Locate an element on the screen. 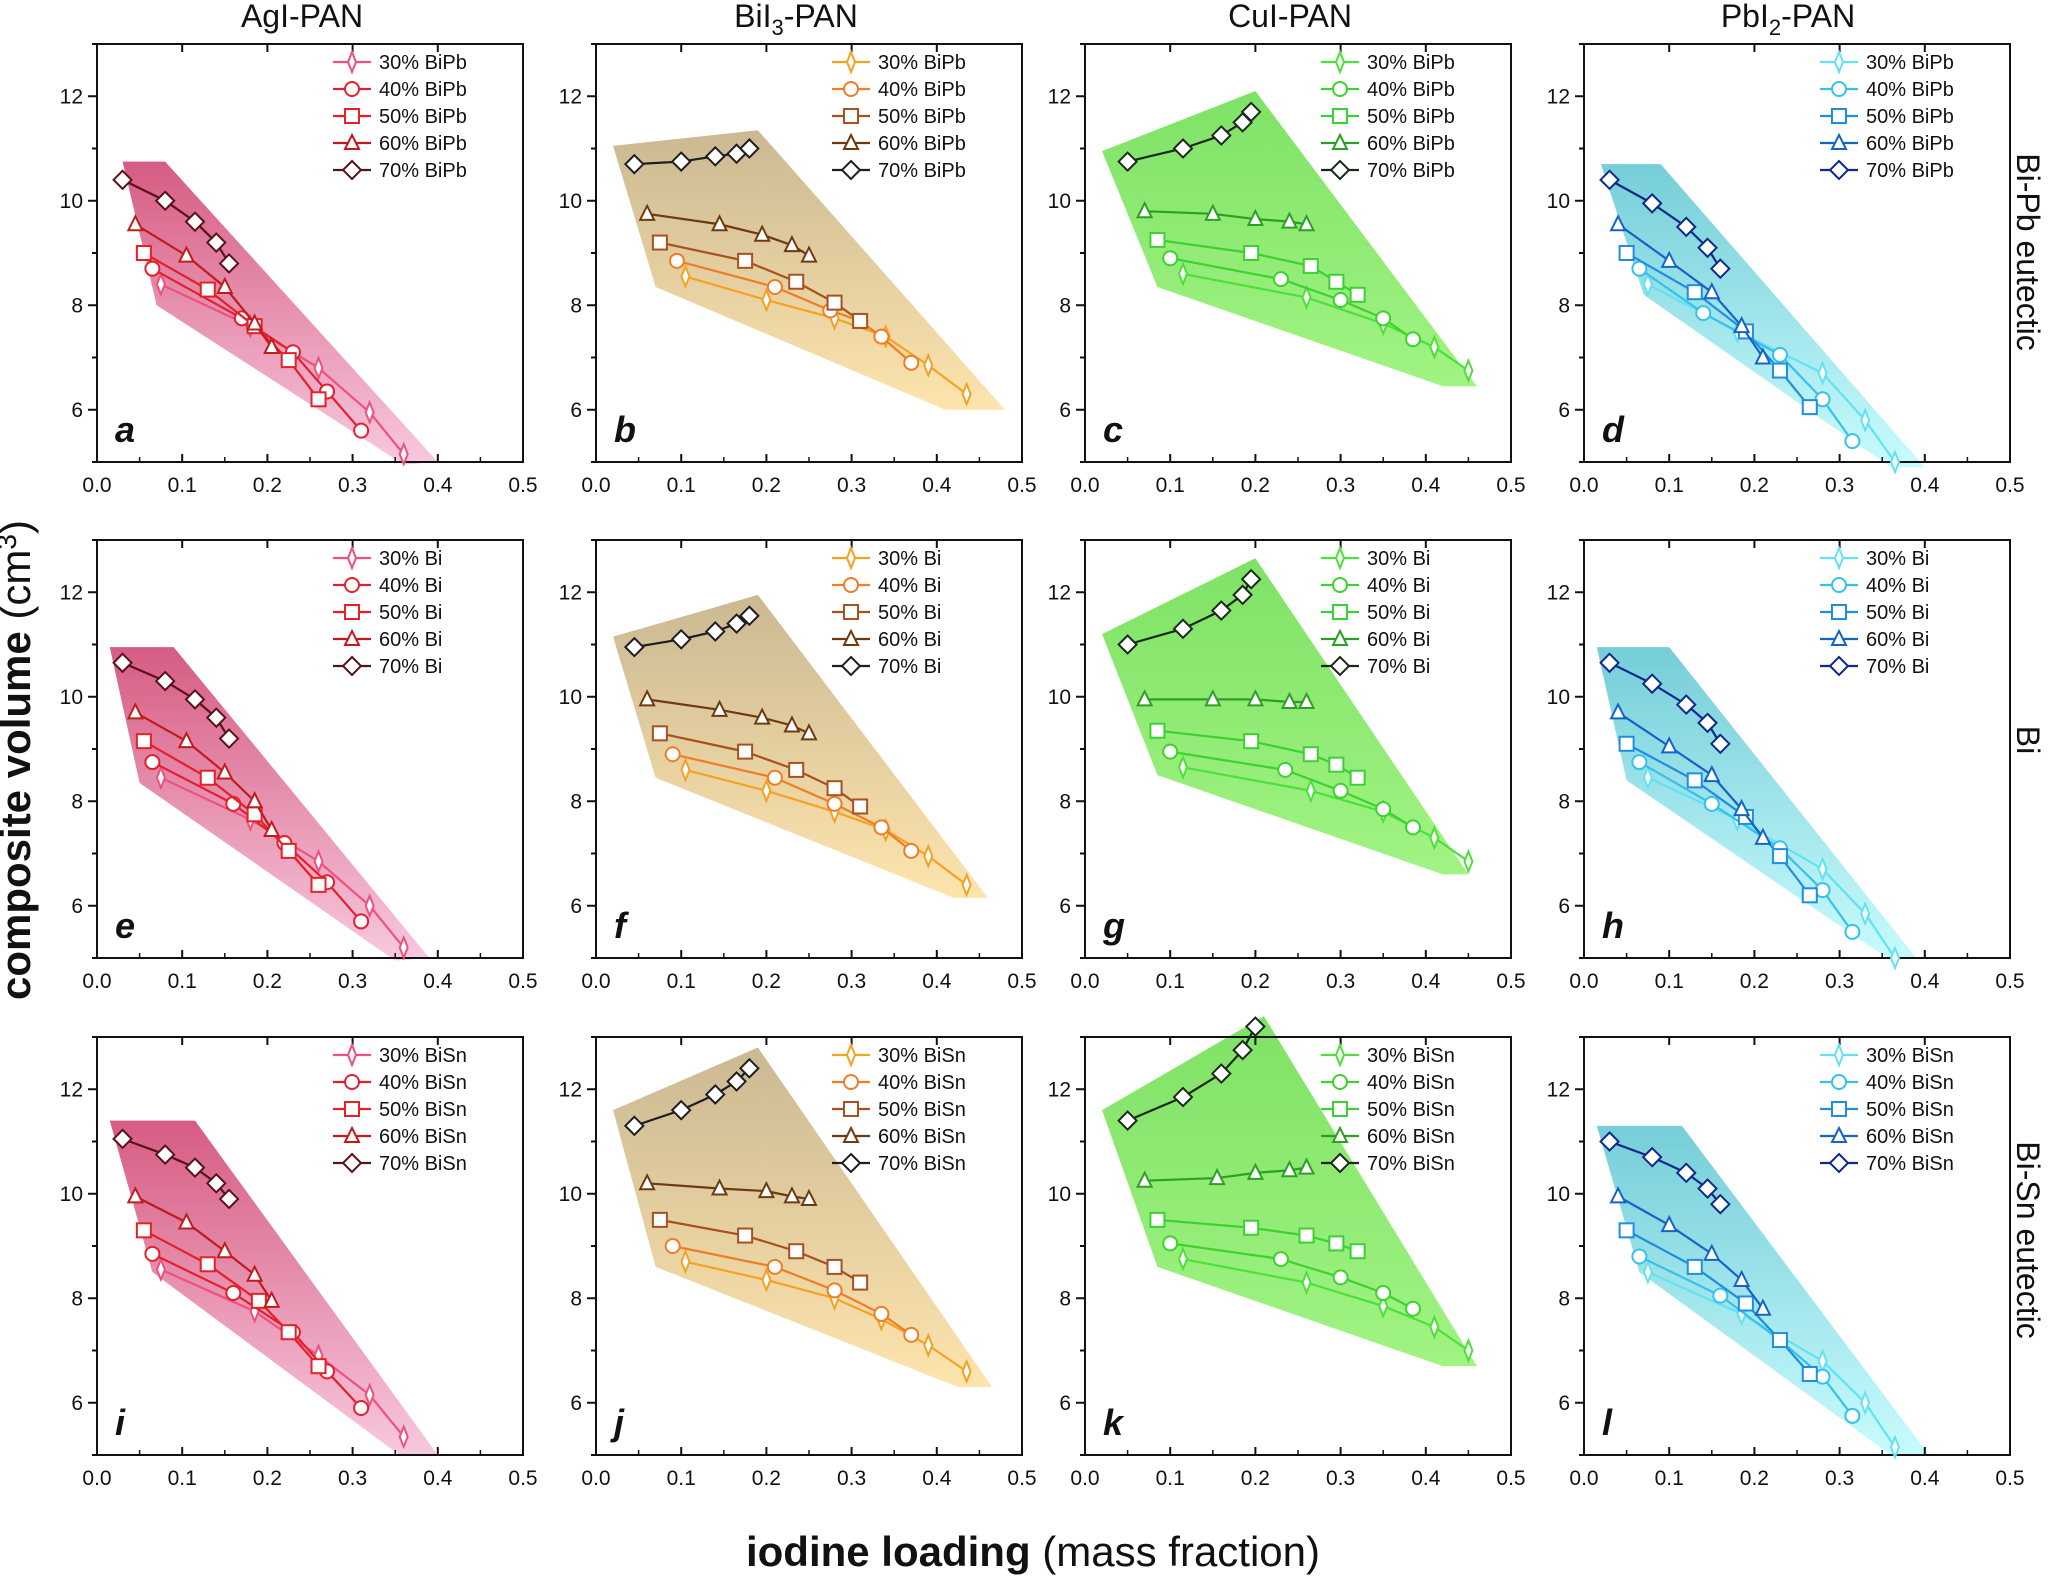 The height and width of the screenshot is (1579, 2048). column-title-agi: AgI-PAN is located at coordinates (302, 17).